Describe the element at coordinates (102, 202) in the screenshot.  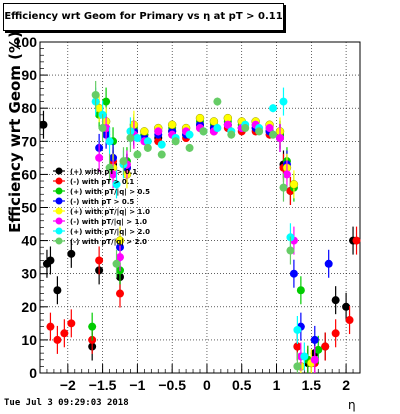
I see `legend-entry-label: (-) with pT > 0.5` at that location.